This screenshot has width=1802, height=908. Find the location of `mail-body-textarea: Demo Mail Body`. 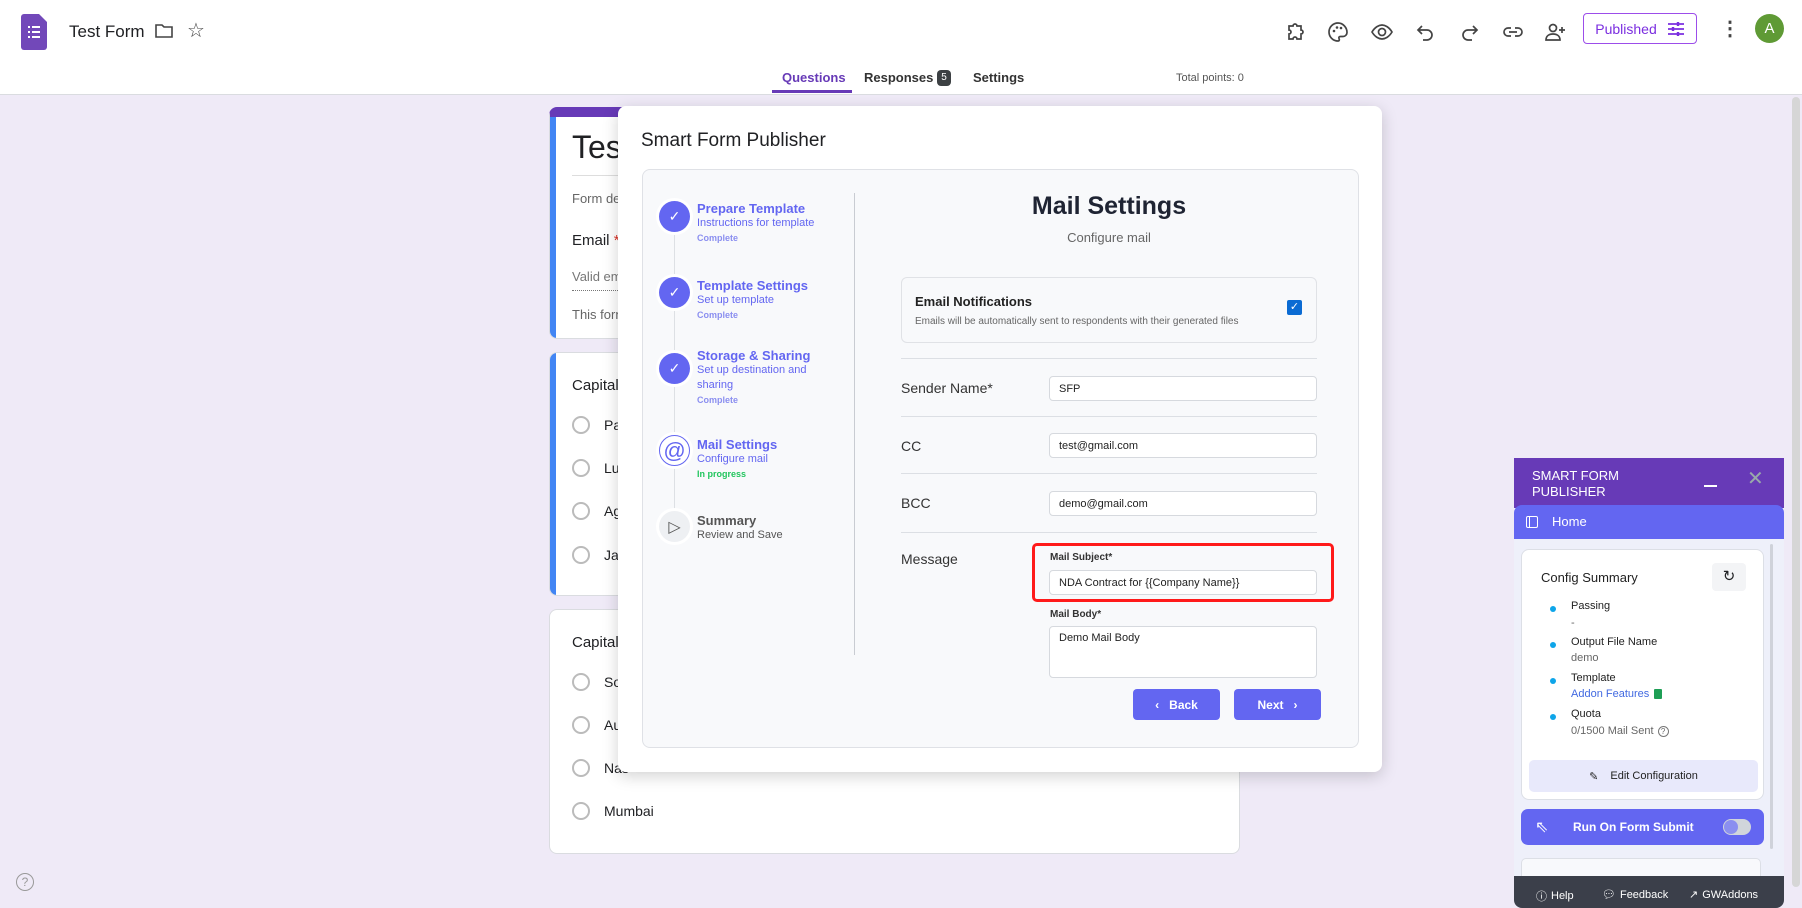

mail-body-textarea: Demo Mail Body is located at coordinates (1183, 652).